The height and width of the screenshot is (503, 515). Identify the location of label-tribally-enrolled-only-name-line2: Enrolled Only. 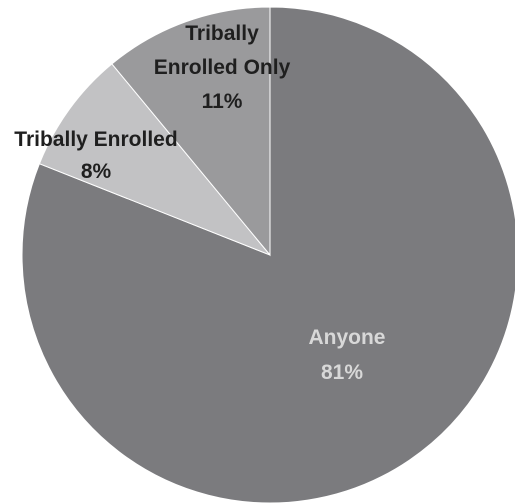
(222, 67).